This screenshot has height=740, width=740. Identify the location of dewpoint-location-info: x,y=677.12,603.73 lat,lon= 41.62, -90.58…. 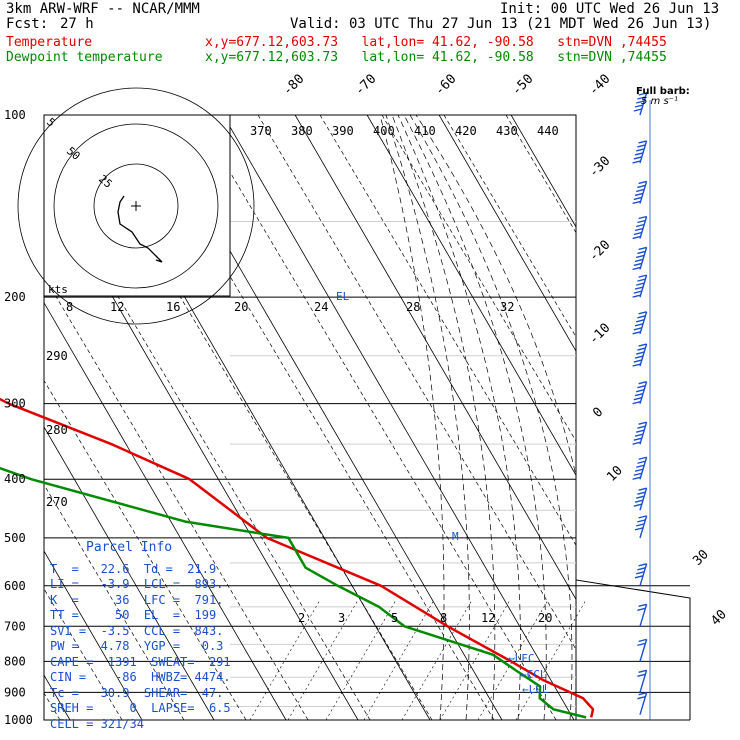
(436, 57).